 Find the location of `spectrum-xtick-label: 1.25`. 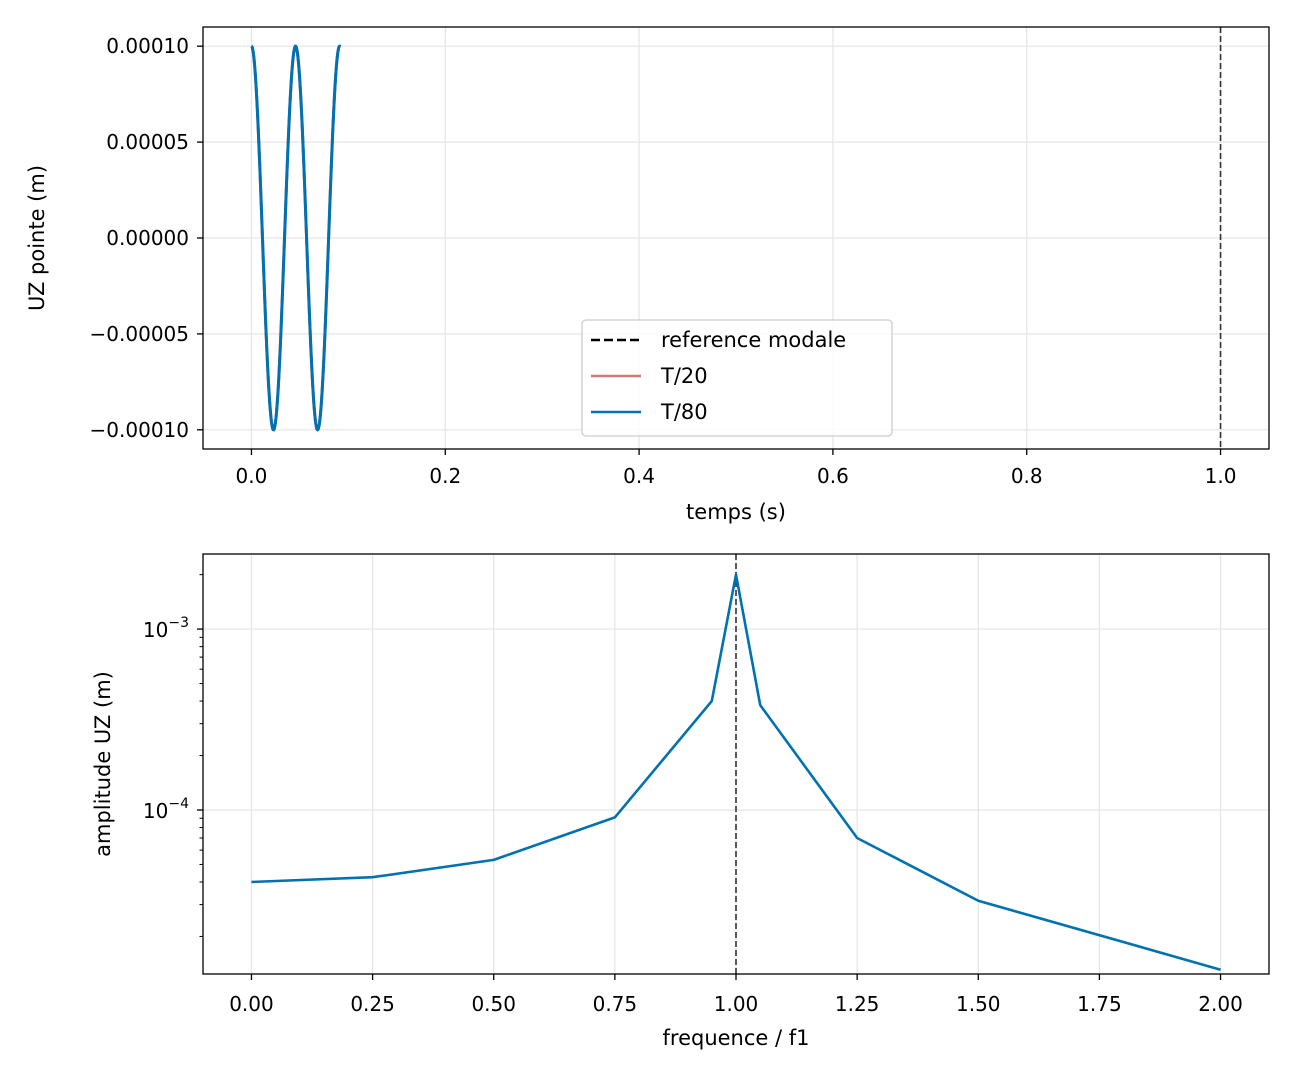

spectrum-xtick-label: 1.25 is located at coordinates (857, 1004).